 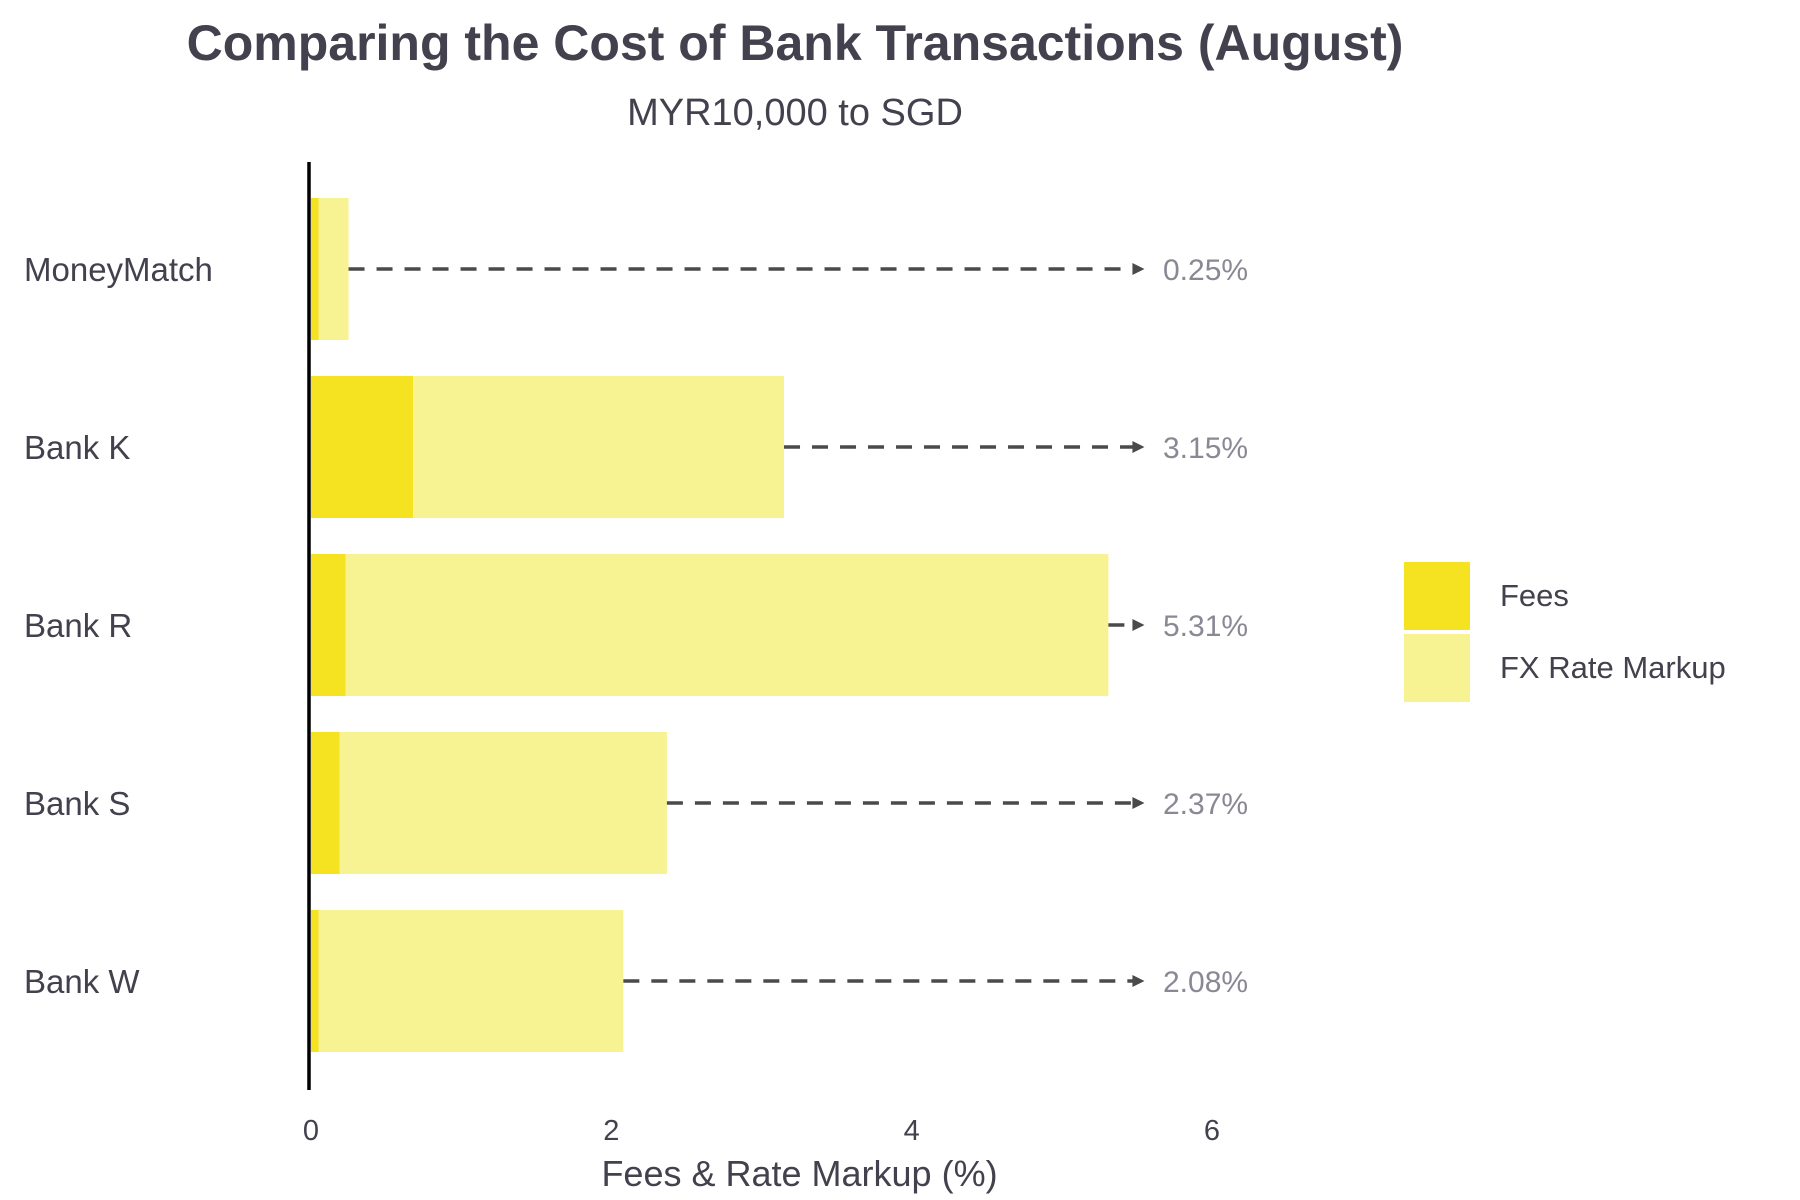 What do you see at coordinates (77, 803) in the screenshot?
I see `category-label-3: Bank S` at bounding box center [77, 803].